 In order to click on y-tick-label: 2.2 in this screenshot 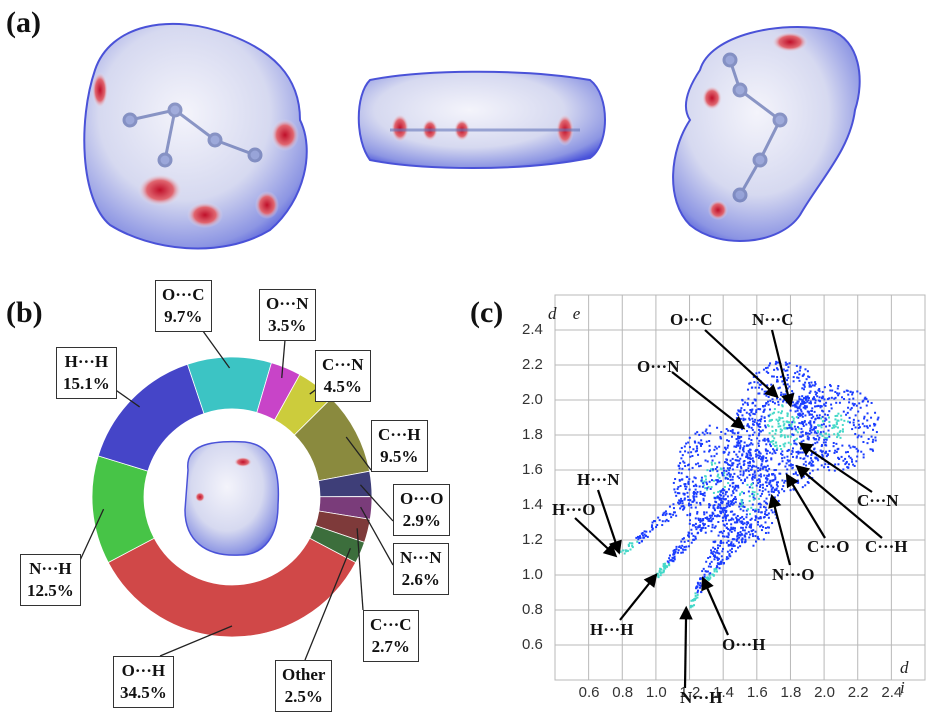, I will do `click(532, 364)`.